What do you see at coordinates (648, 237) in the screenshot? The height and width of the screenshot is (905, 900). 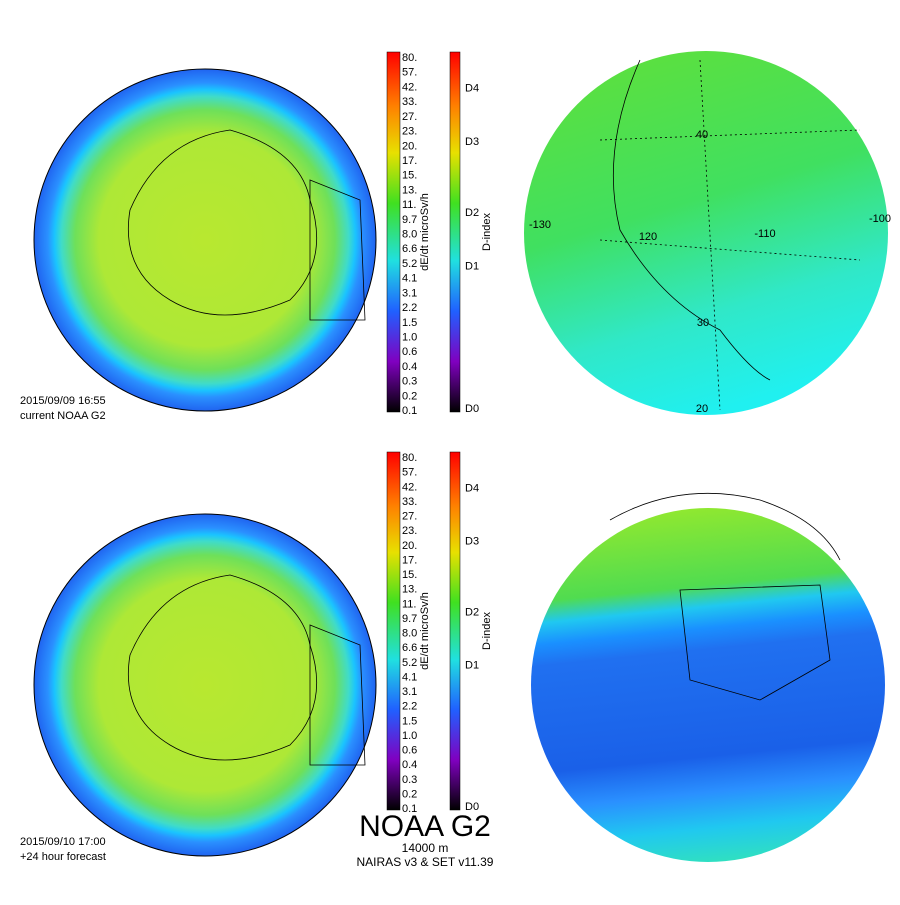 I see `lon-label: 120` at bounding box center [648, 237].